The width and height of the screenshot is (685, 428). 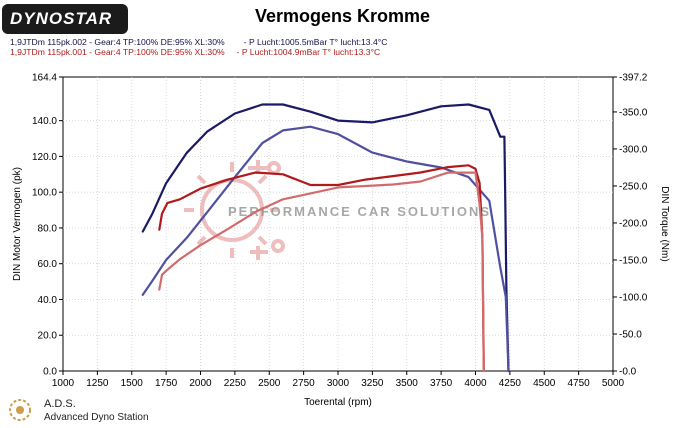 What do you see at coordinates (475, 383) in the screenshot?
I see `x-tick-label: 4000` at bounding box center [475, 383].